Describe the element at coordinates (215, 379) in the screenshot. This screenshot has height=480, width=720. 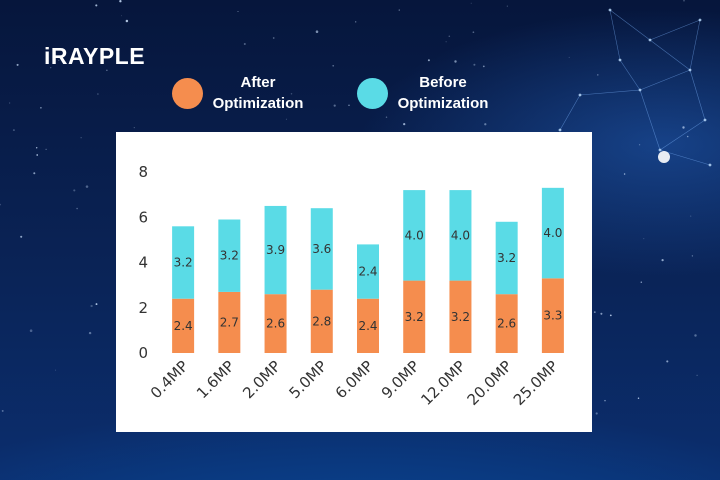
I see `x-category-label: 1.6MP` at that location.